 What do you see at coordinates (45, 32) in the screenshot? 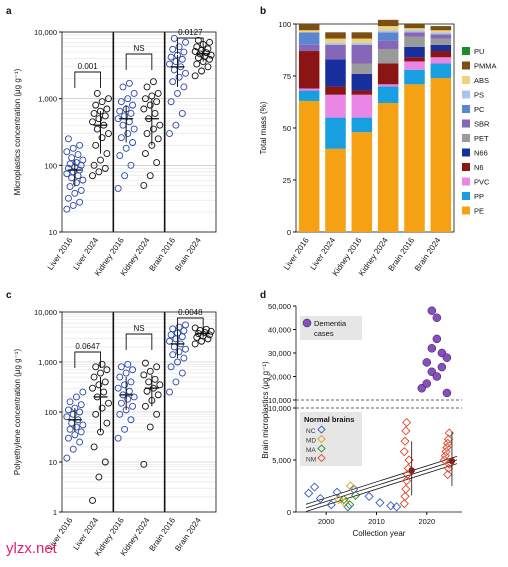
I see `panel-a-ytick-label: 10,000` at bounding box center [45, 32].